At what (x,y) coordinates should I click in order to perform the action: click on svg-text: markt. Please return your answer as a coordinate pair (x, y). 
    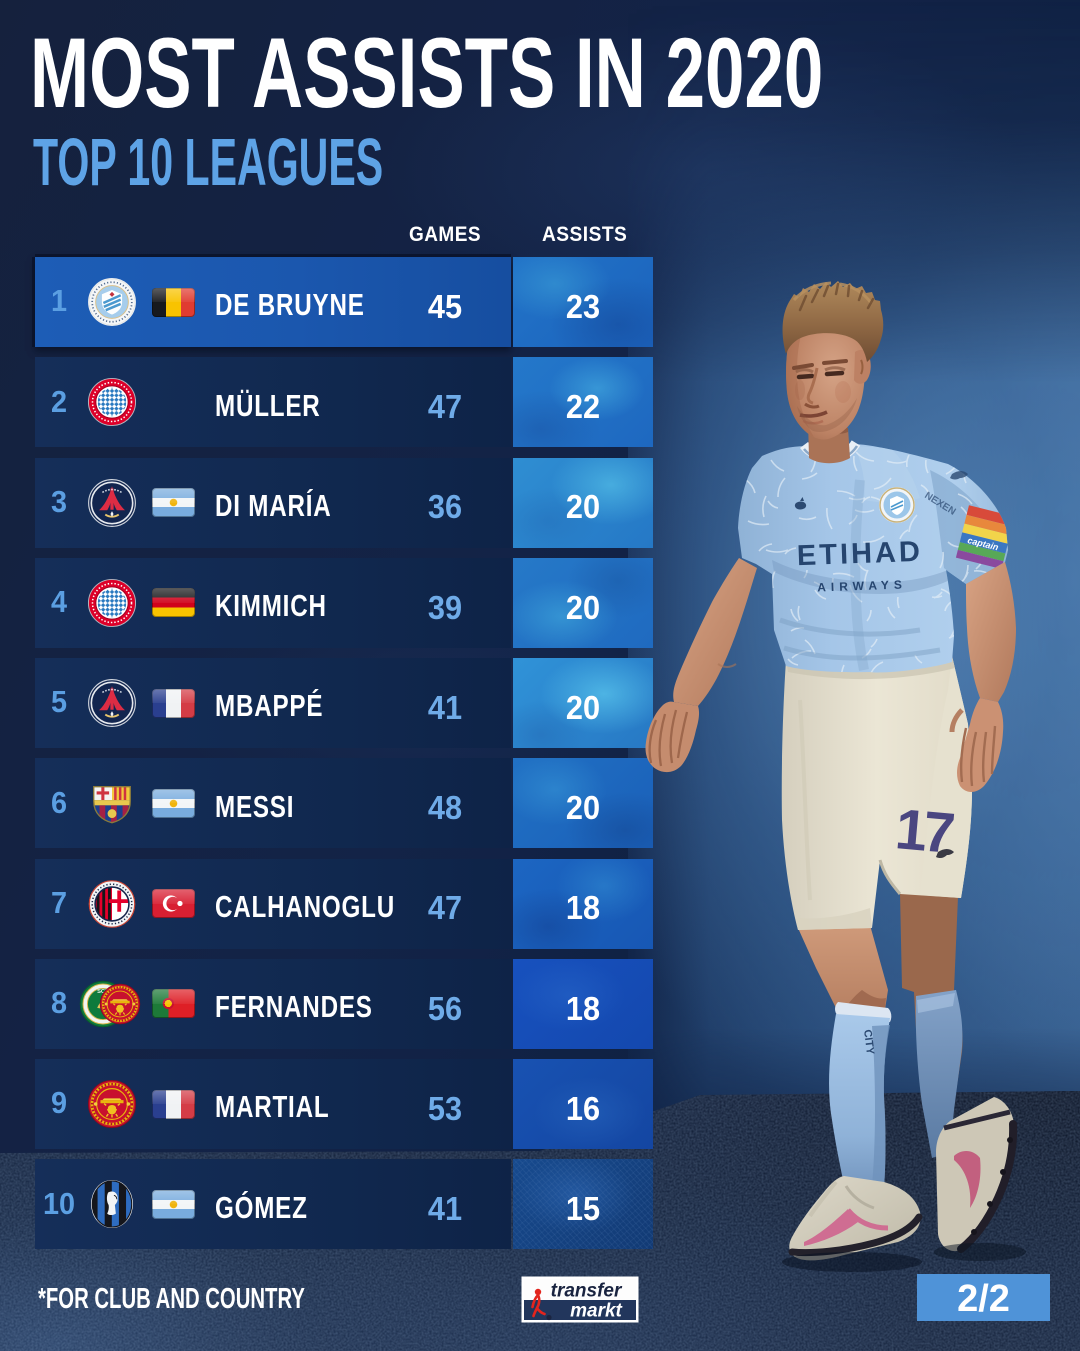
    Looking at the image, I should click on (596, 1311).